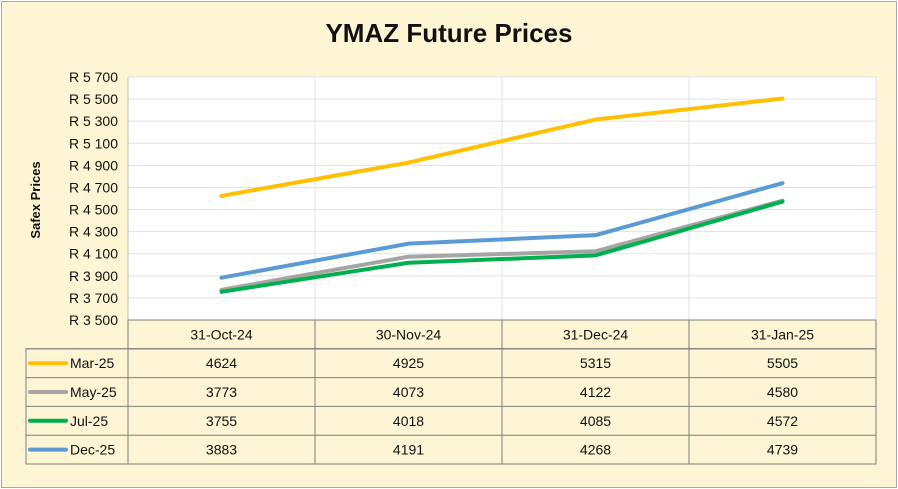 The image size is (898, 489). I want to click on chart-title: YMAZ Future Prices, so click(449, 33).